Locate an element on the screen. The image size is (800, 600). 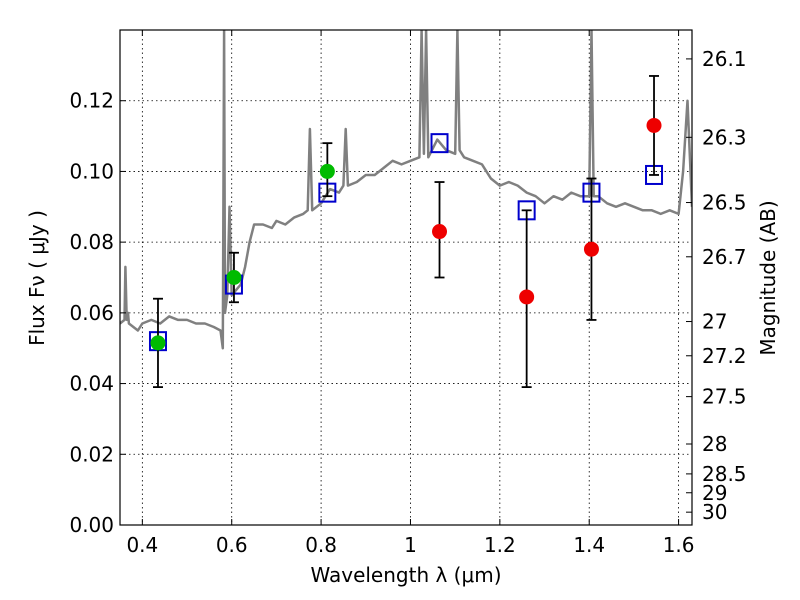
x-axis-label: Wavelength λ (μm) is located at coordinates (405, 575).